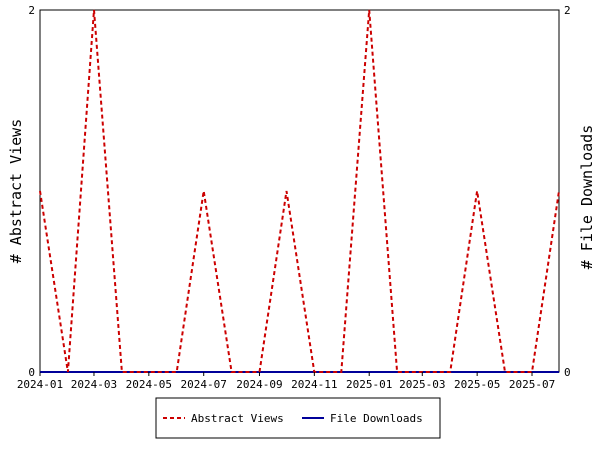  Describe the element at coordinates (422, 384) in the screenshot. I see `x-tick-label: 2025-03` at that location.